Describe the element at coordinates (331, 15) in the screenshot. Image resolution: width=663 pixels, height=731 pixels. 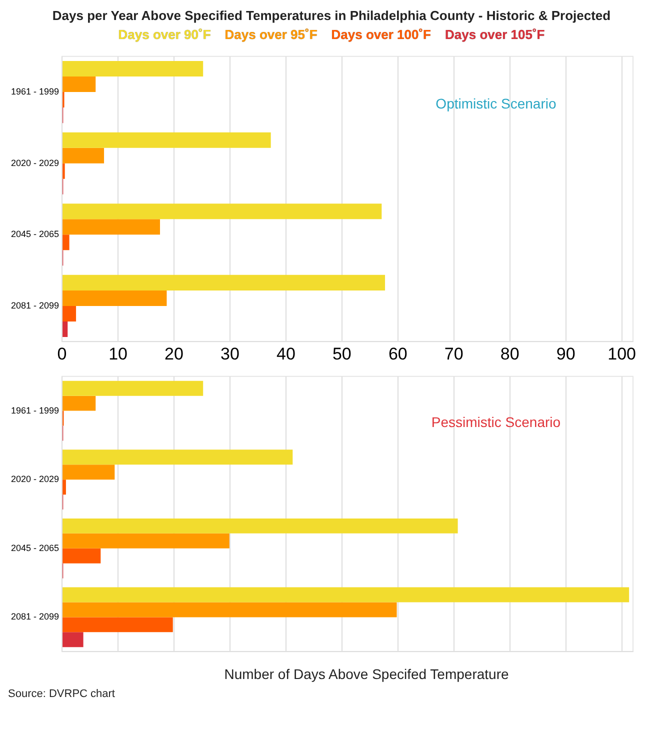
I see `chart-title: Days per Year Above Specified Temperatures in Philadelphia County - Historic & Projected` at that location.